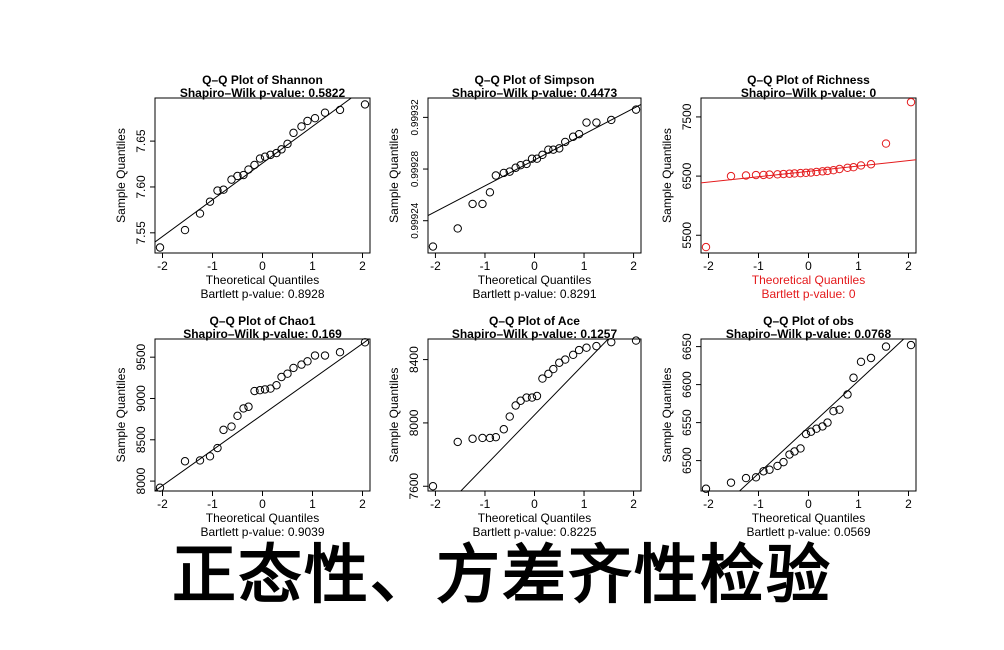  Describe the element at coordinates (262, 321) in the screenshot. I see `panel-title: Q–Q Plot of Chao1` at that location.